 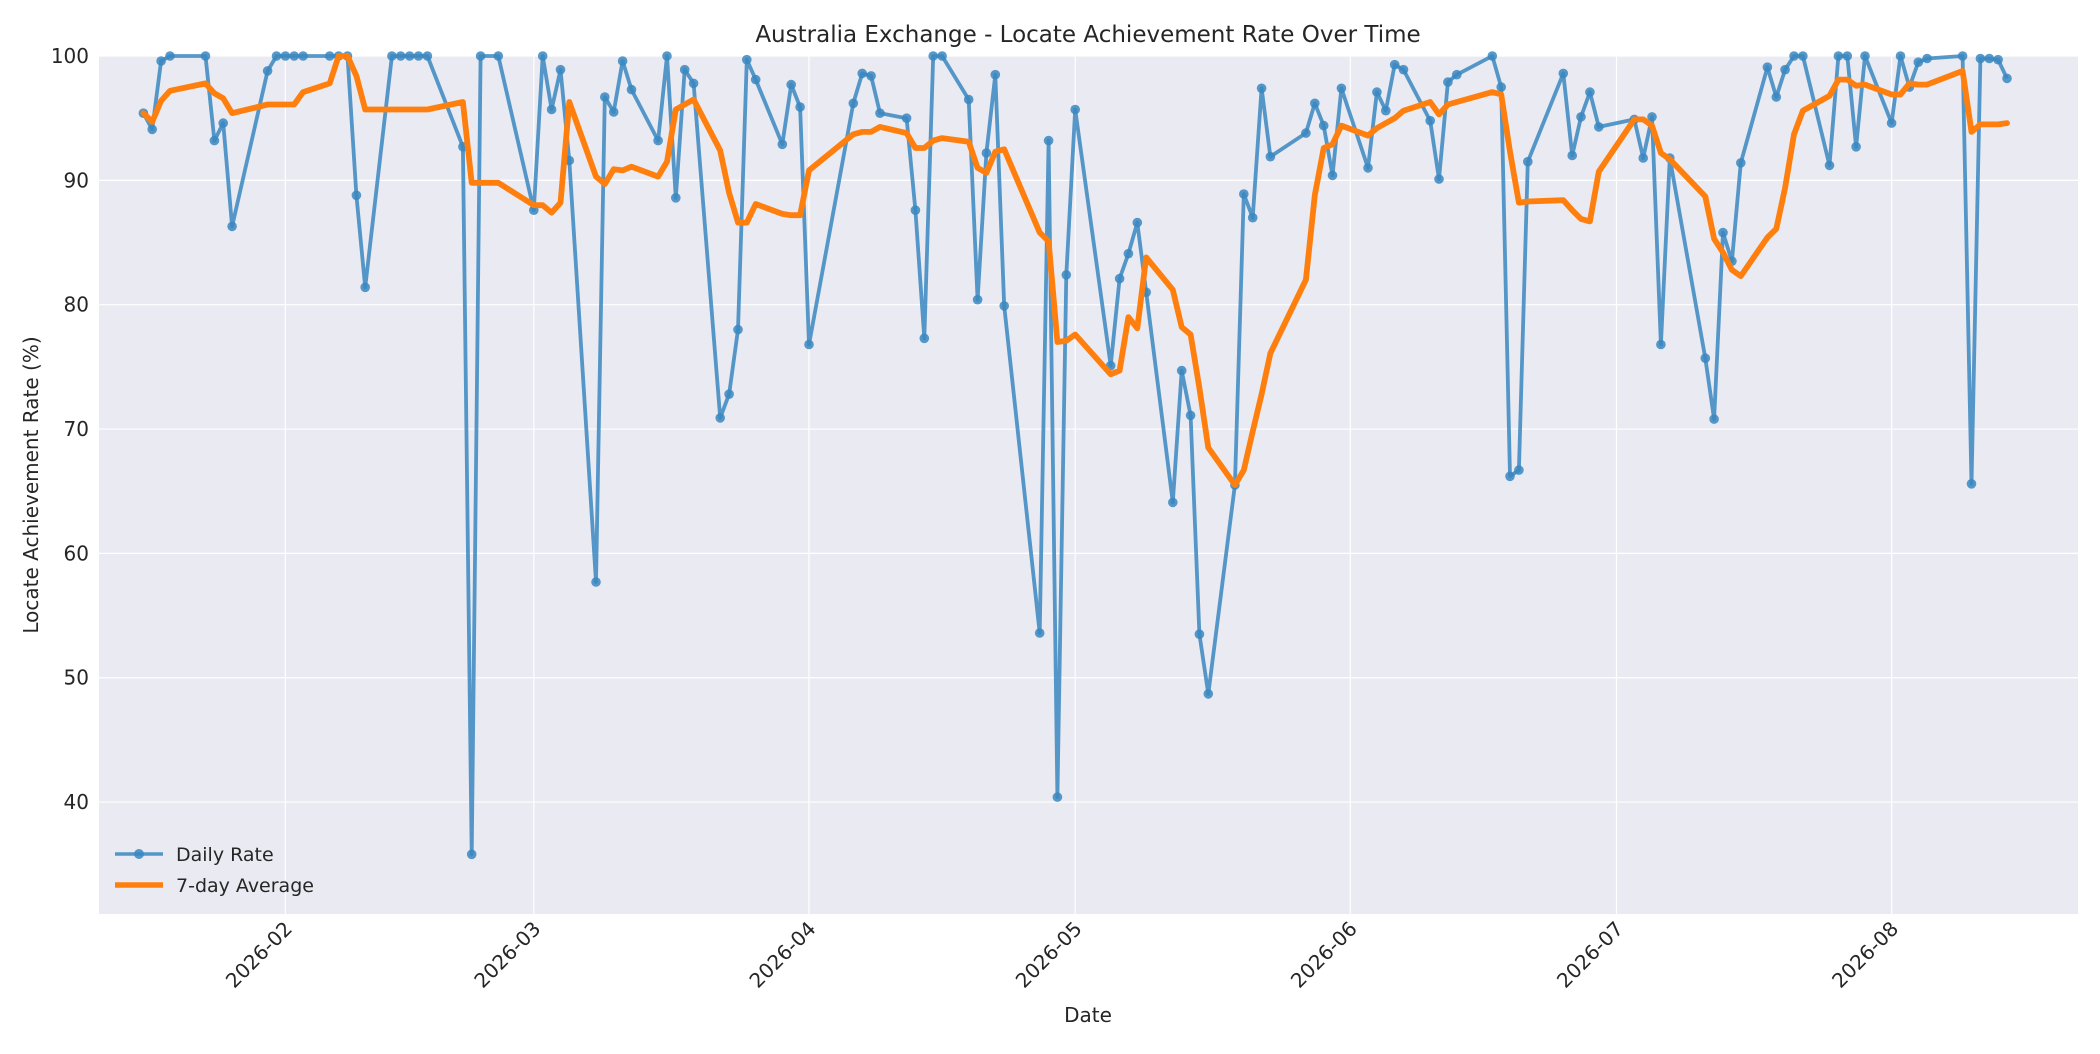 I want to click on y-tick-label: 100, so click(x=70, y=56).